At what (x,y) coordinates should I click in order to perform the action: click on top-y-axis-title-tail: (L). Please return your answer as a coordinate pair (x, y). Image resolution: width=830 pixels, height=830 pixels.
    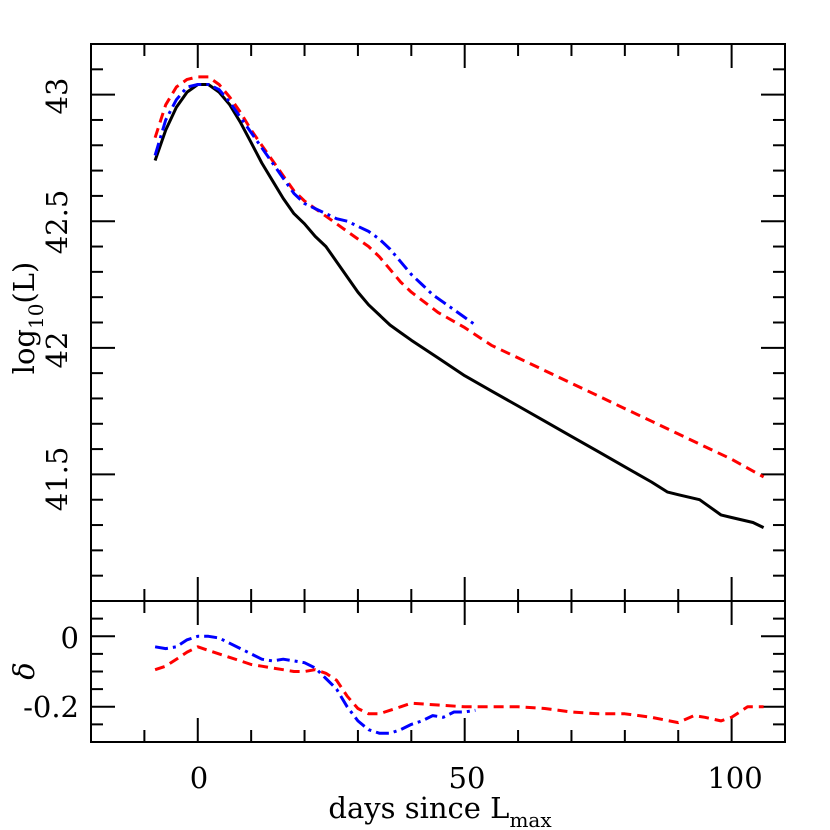
    Looking at the image, I should click on (24, 283).